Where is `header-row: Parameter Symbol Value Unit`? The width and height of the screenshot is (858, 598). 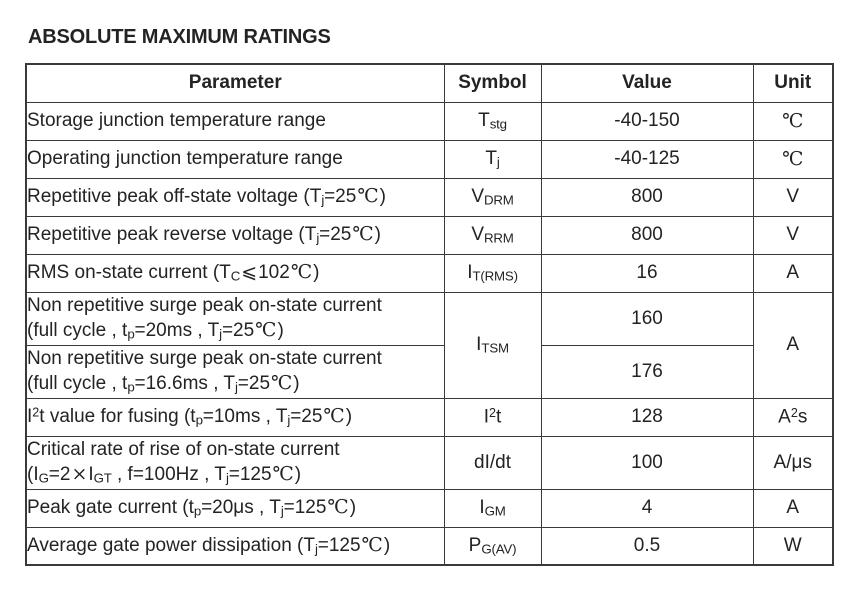 header-row: Parameter Symbol Value Unit is located at coordinates (429, 83).